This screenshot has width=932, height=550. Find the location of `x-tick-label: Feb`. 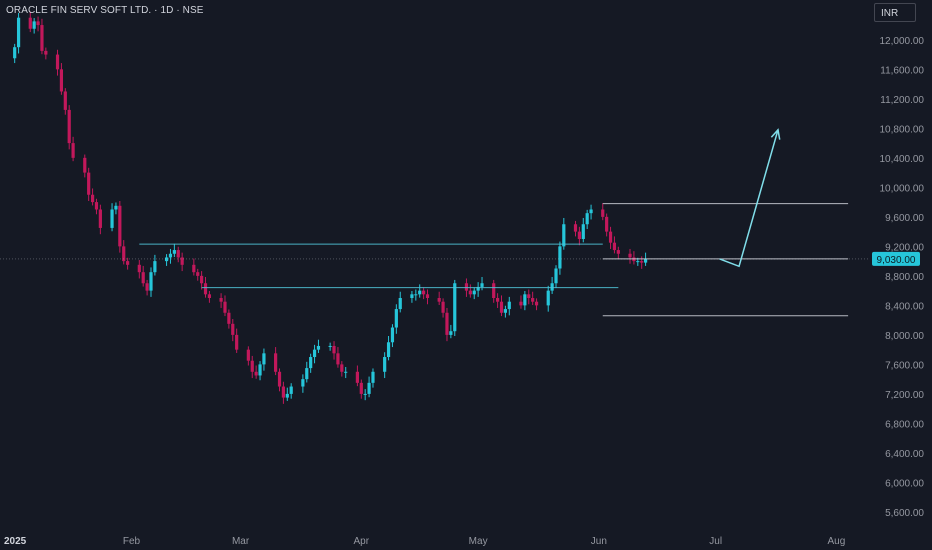

x-tick-label: Feb is located at coordinates (132, 541).